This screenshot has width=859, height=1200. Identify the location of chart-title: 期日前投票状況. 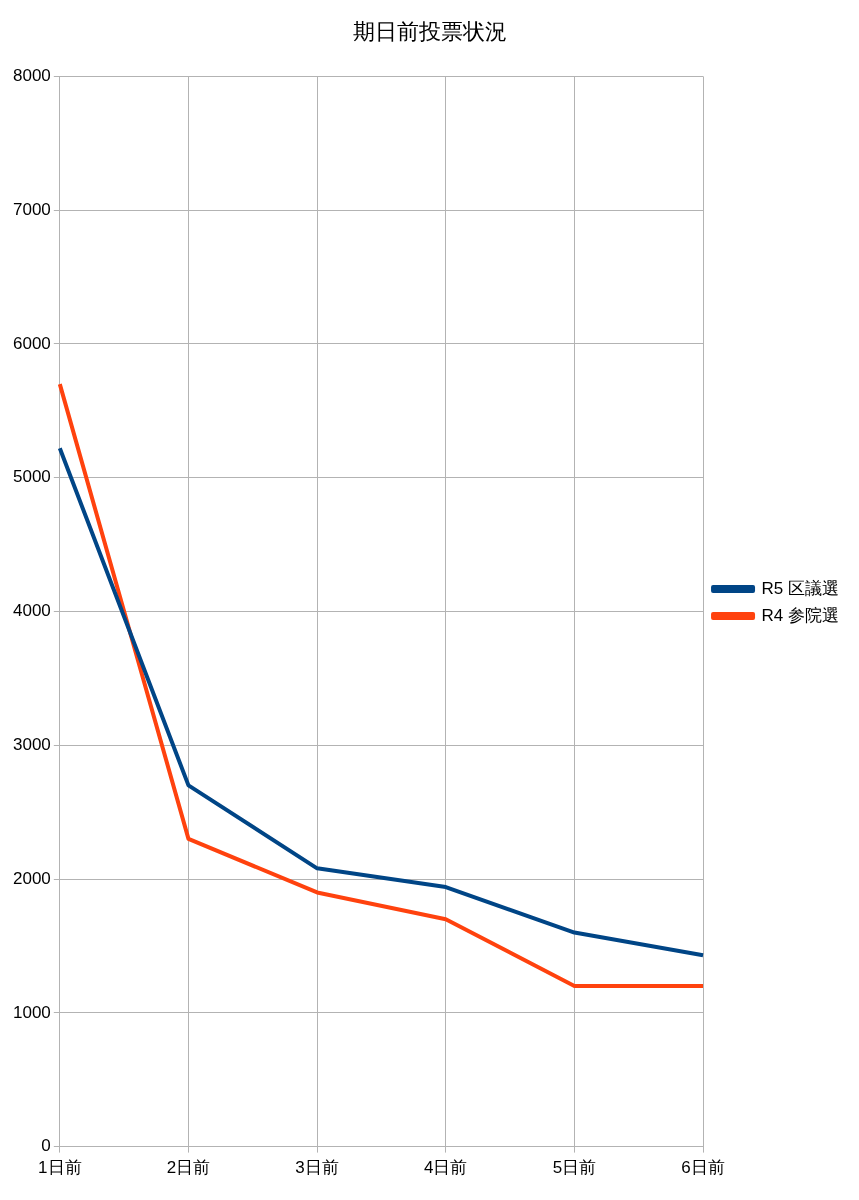
(429, 32).